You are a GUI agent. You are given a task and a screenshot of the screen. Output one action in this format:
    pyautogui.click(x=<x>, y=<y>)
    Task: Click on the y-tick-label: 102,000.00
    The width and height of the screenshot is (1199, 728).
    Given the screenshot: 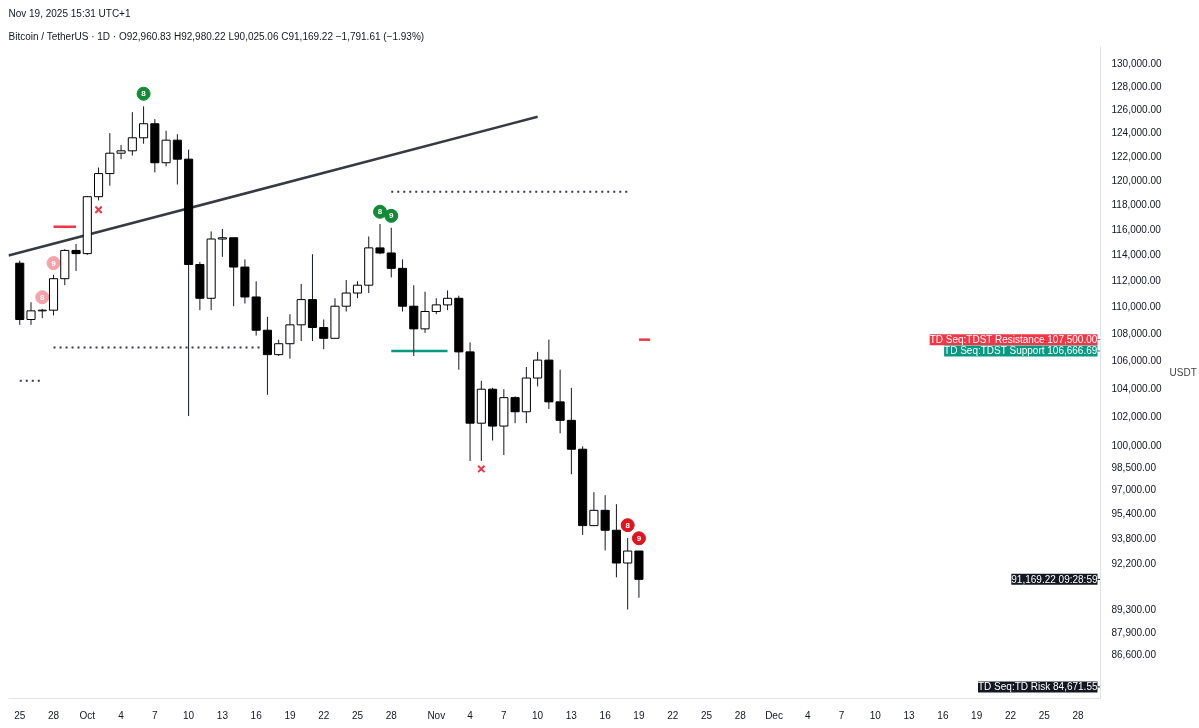 What is the action you would take?
    pyautogui.click(x=1136, y=417)
    